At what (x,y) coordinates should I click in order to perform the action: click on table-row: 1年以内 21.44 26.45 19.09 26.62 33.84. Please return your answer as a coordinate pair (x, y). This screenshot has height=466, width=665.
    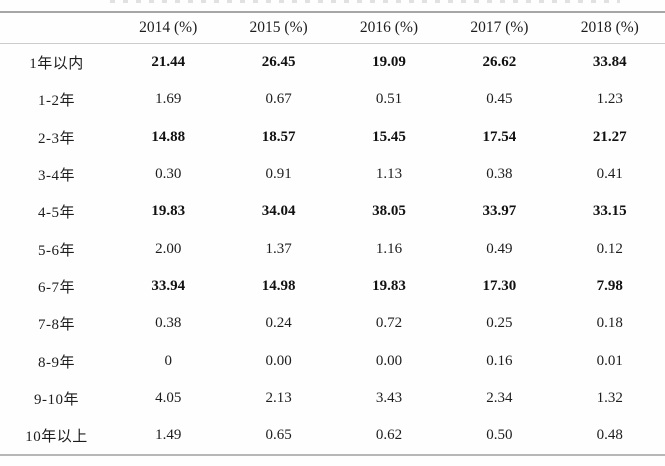
    Looking at the image, I should click on (332, 62).